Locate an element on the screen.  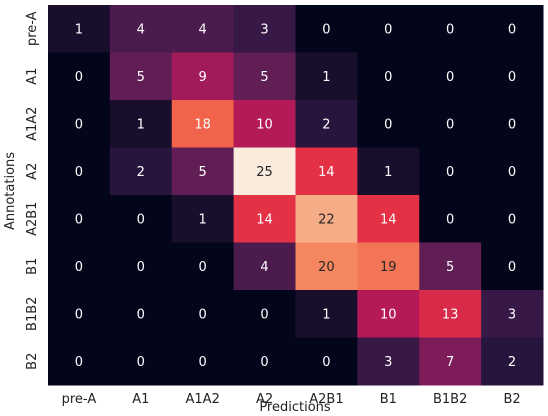
cell-value-label: 25 is located at coordinates (264, 172).